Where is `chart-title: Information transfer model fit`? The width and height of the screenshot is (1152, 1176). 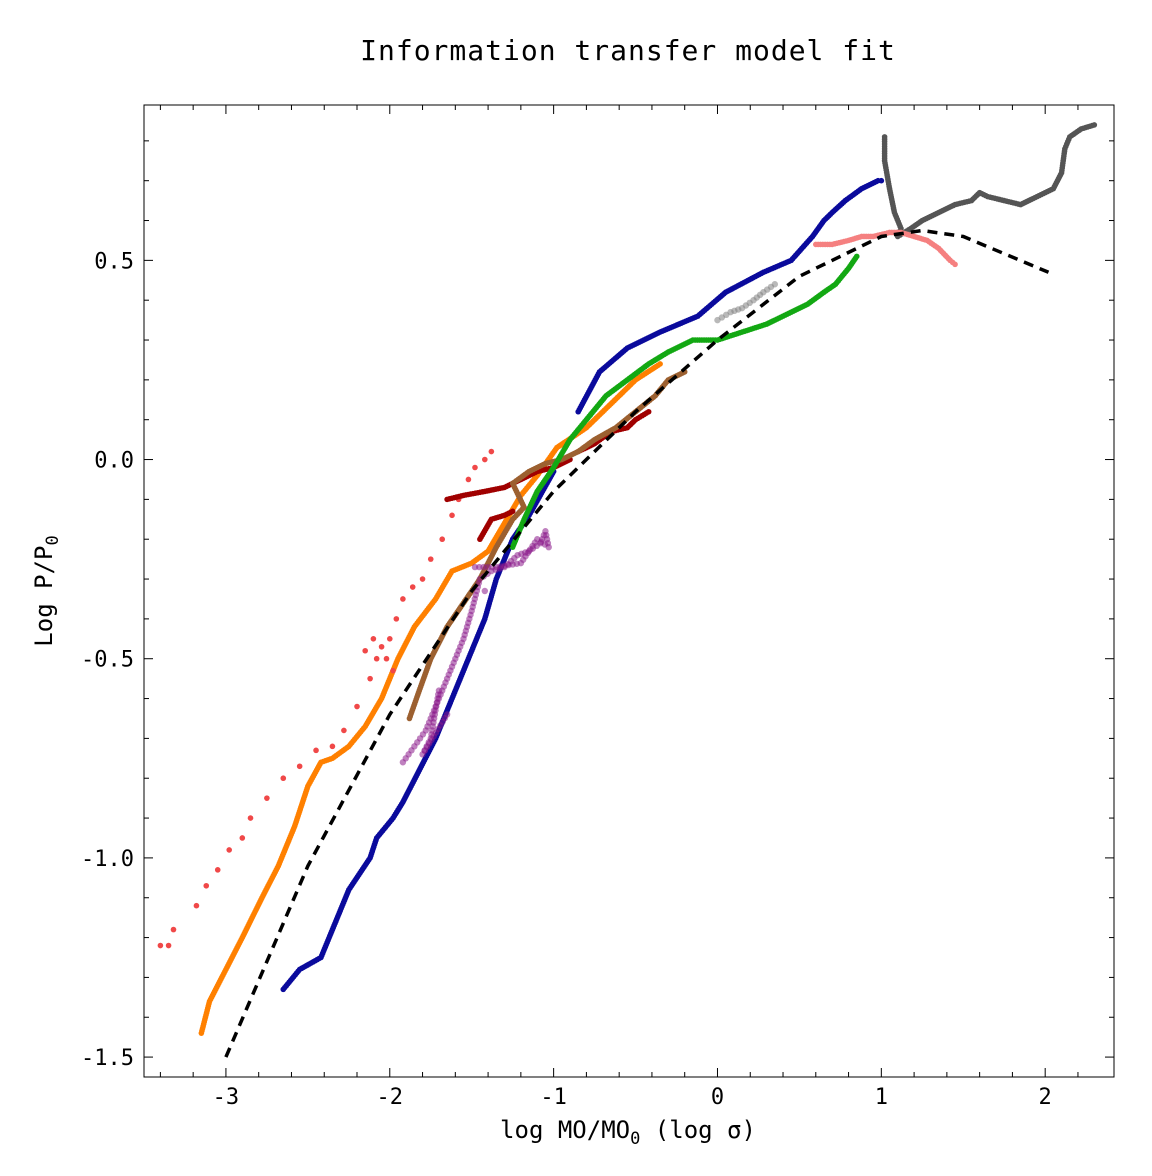 chart-title: Information transfer model fit is located at coordinates (628, 50).